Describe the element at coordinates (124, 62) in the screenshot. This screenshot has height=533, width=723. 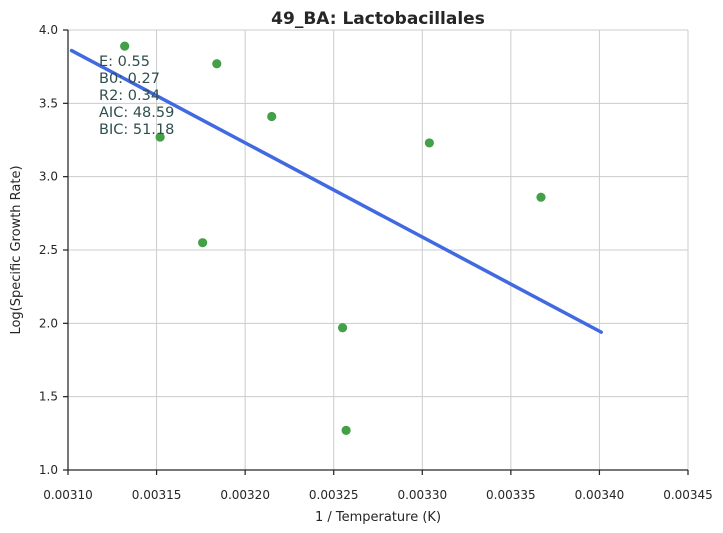
I see `fit-stat-label: E: 0.55` at that location.